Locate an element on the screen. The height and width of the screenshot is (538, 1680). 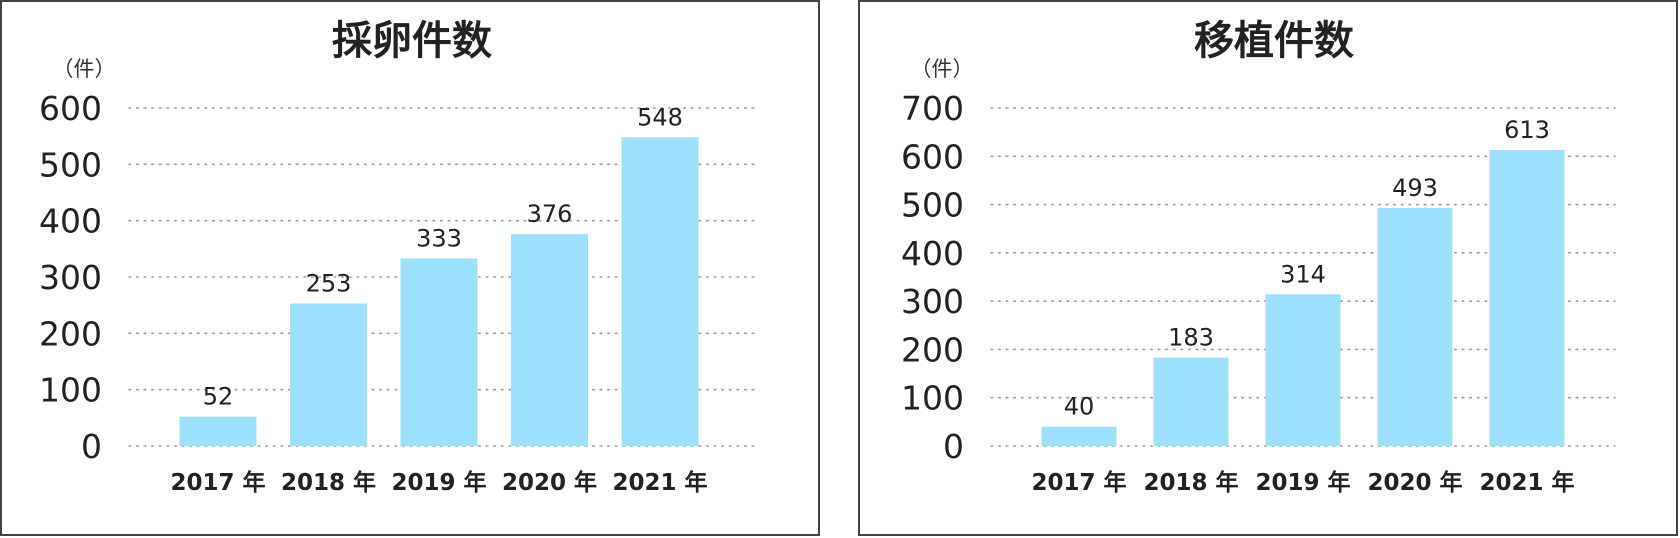
chart-title: 採卵件数 is located at coordinates (412, 41).